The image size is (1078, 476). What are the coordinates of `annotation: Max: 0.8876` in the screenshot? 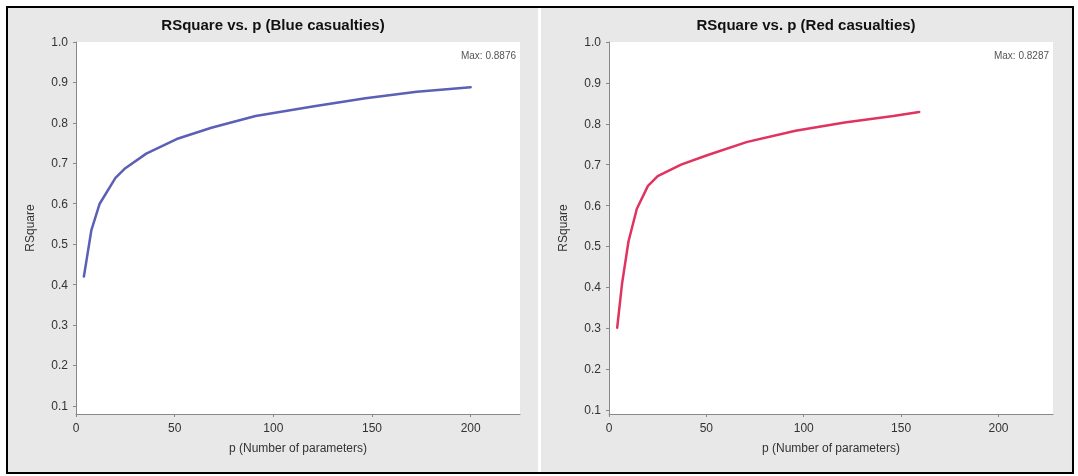 It's located at (488, 55).